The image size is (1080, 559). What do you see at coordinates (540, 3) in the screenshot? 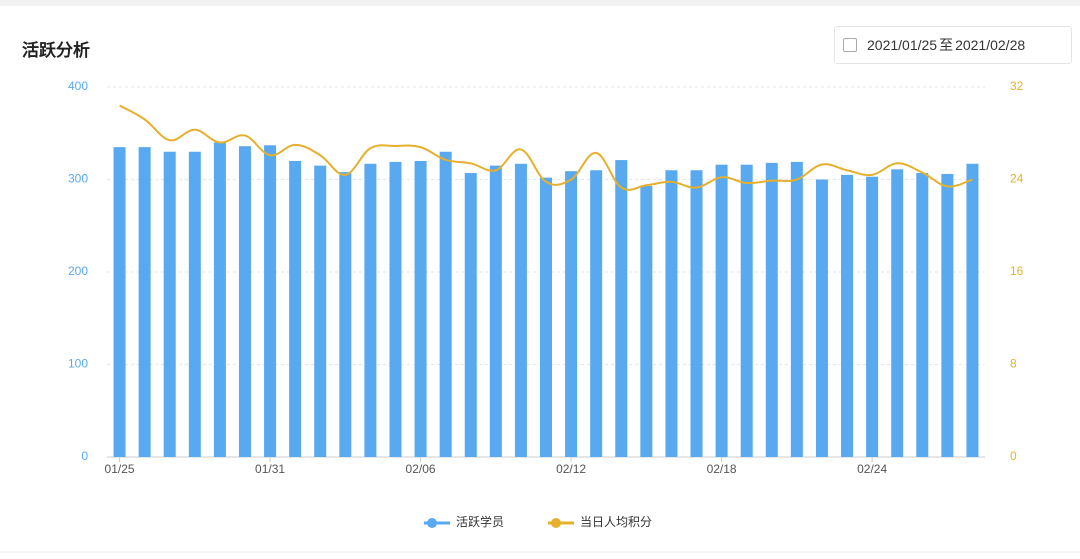
I see `top-bar` at bounding box center [540, 3].